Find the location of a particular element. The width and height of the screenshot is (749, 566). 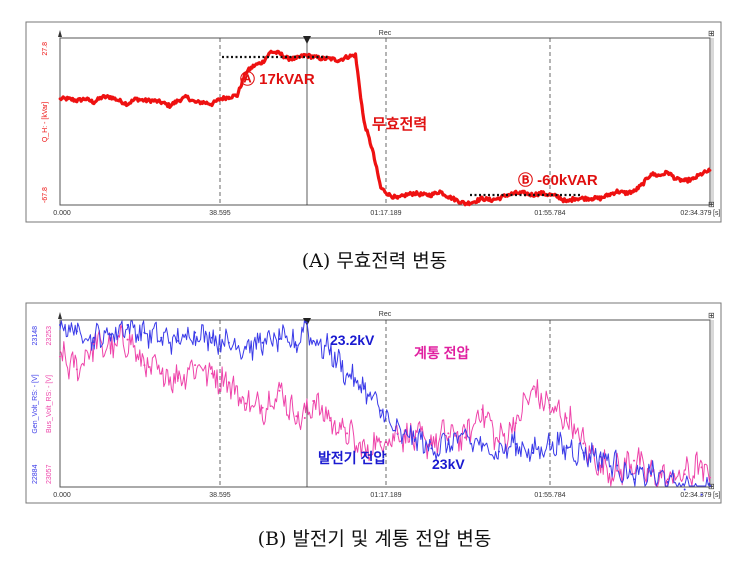

annotation-23-2kv: 23.2kV is located at coordinates (352, 340).